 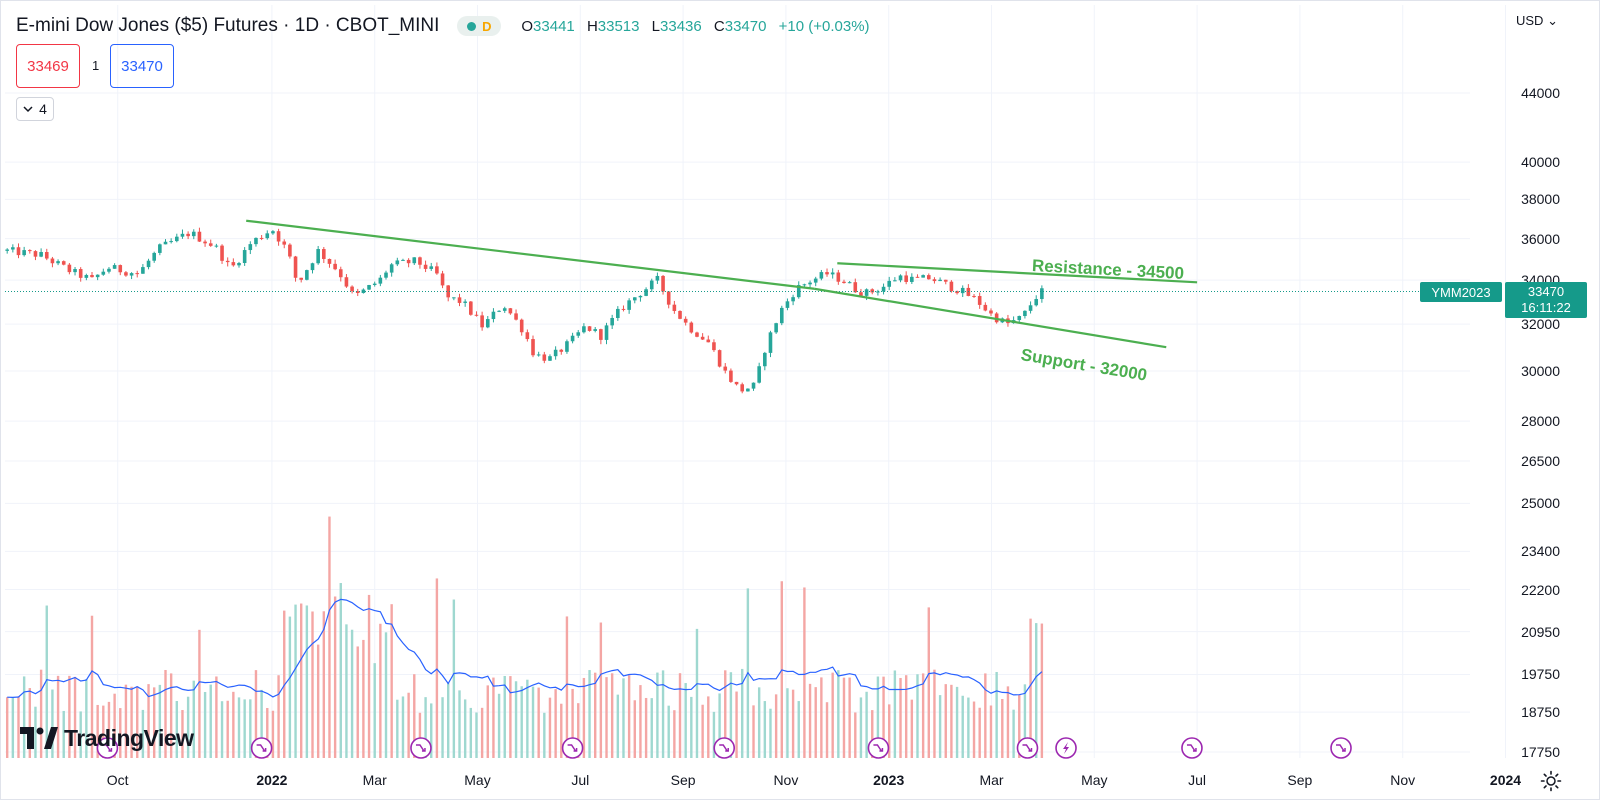 I want to click on time-tick-label: Nov, so click(x=786, y=780).